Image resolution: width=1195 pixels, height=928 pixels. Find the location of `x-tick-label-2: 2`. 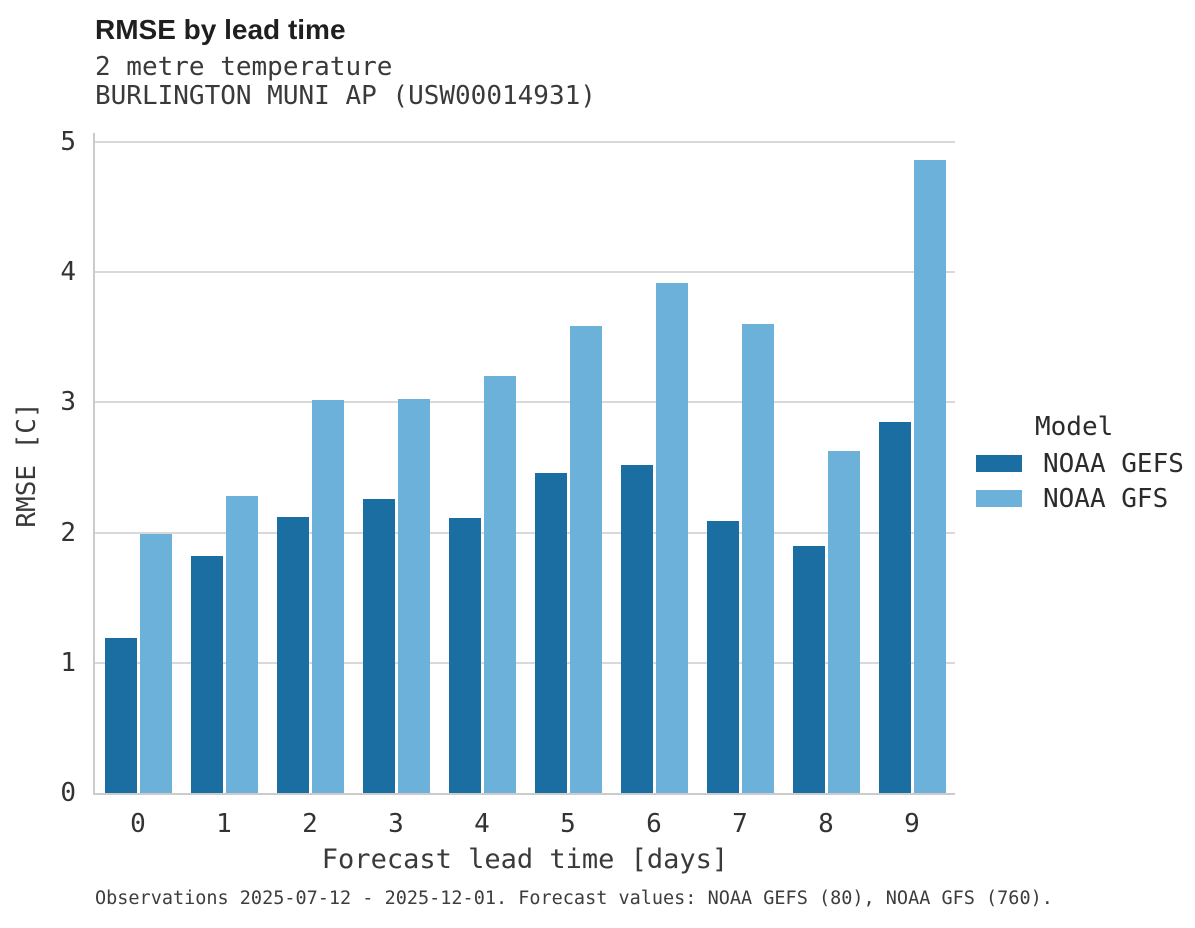

x-tick-label-2: 2 is located at coordinates (310, 824).